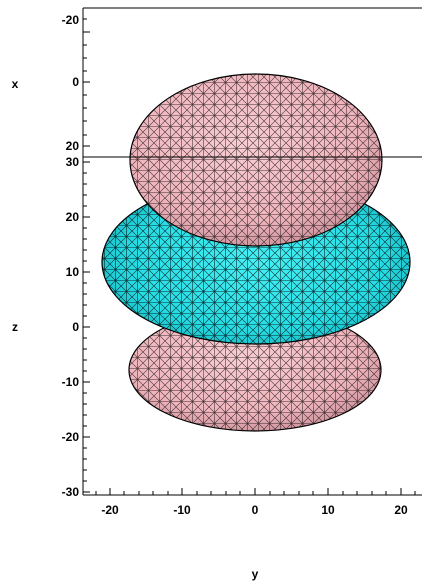  I want to click on z-tick-label: 0, so click(75, 327).